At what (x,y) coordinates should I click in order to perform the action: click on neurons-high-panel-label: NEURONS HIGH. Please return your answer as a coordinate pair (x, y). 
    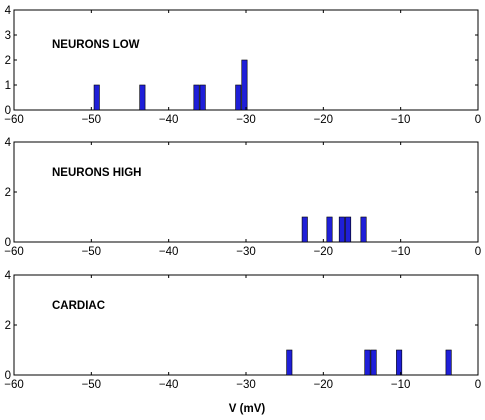
    Looking at the image, I should click on (96, 173).